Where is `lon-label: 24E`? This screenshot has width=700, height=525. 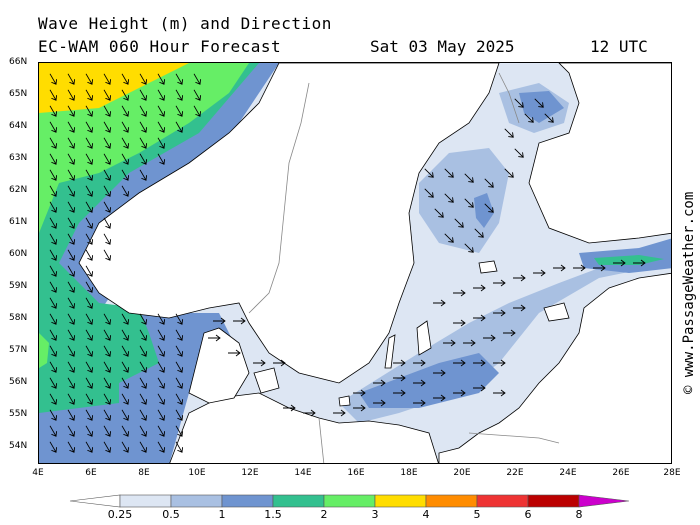
lon-label: 24E is located at coordinates (568, 473).